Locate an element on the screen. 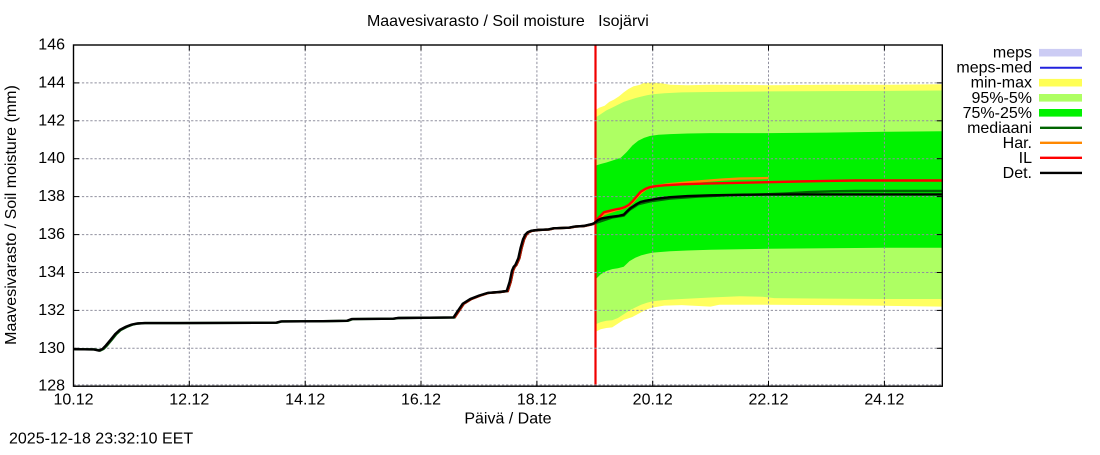  svg-text: 142 is located at coordinates (51, 120).